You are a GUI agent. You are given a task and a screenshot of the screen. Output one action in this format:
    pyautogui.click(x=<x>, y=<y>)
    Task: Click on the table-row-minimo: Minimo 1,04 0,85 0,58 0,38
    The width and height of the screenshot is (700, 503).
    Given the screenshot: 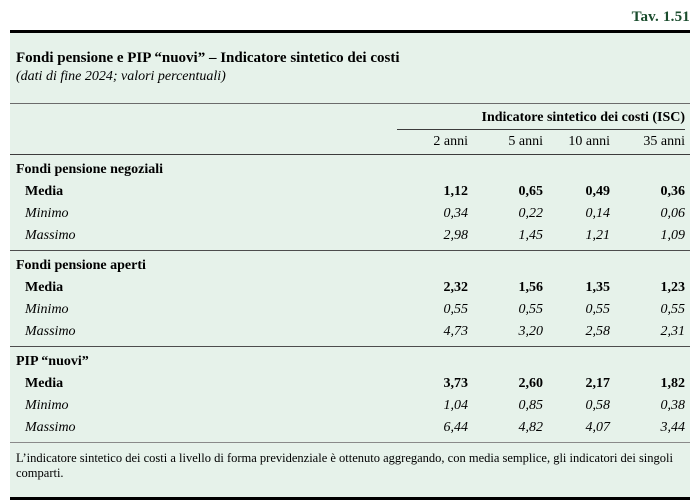 What is the action you would take?
    pyautogui.click(x=350, y=406)
    